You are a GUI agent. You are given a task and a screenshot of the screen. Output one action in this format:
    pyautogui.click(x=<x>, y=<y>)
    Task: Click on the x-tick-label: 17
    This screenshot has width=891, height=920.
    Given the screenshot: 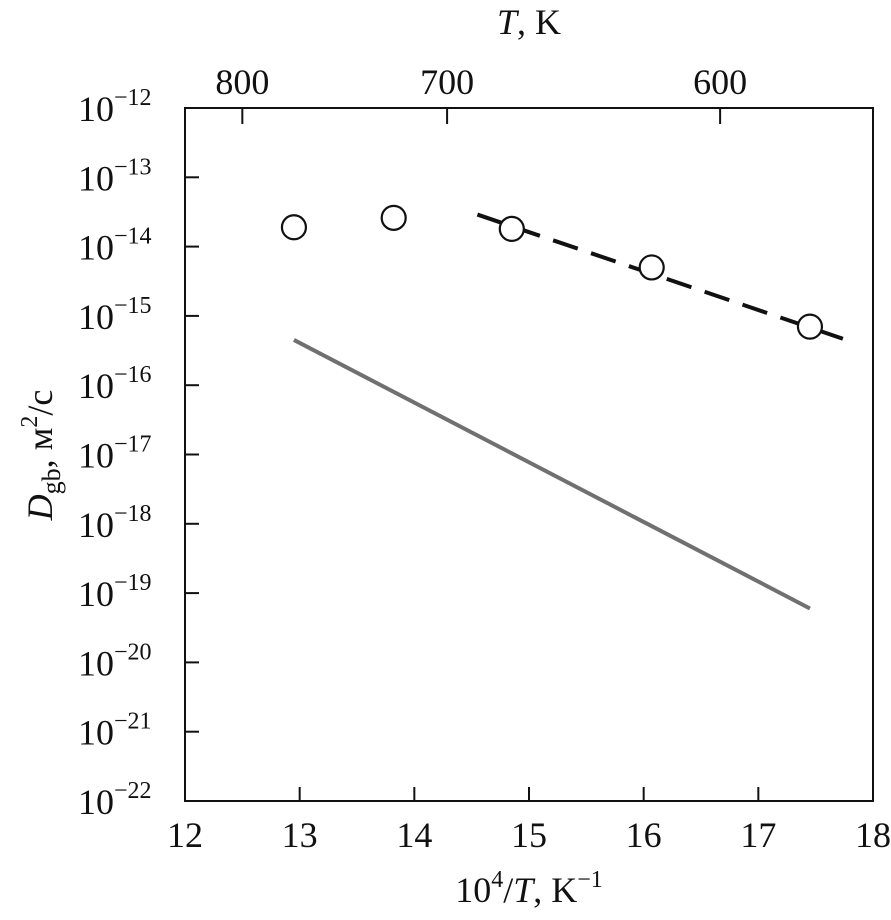 What is the action you would take?
    pyautogui.click(x=758, y=835)
    